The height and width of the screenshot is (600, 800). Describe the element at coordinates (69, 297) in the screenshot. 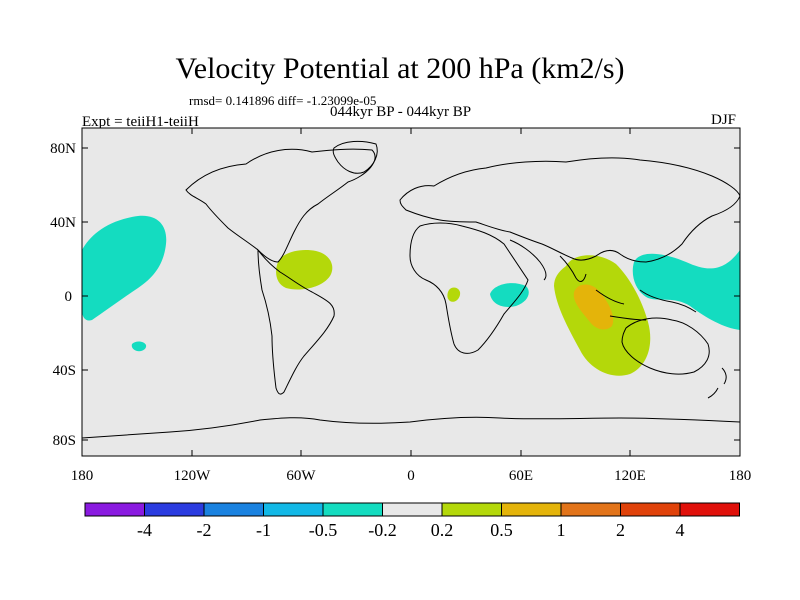

I see `lat-label-0: 0` at that location.